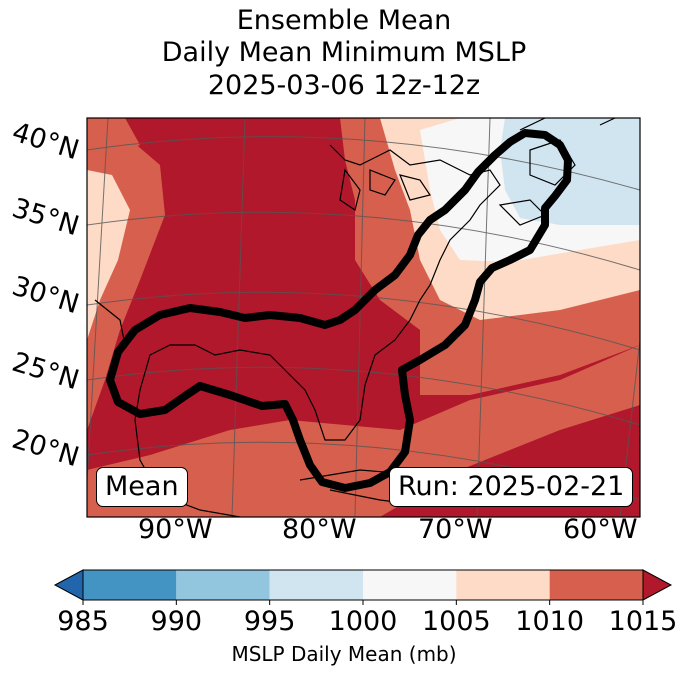 This screenshot has height=674, width=688. I want to click on title-line-1: Ensemble Mean, so click(344, 20).